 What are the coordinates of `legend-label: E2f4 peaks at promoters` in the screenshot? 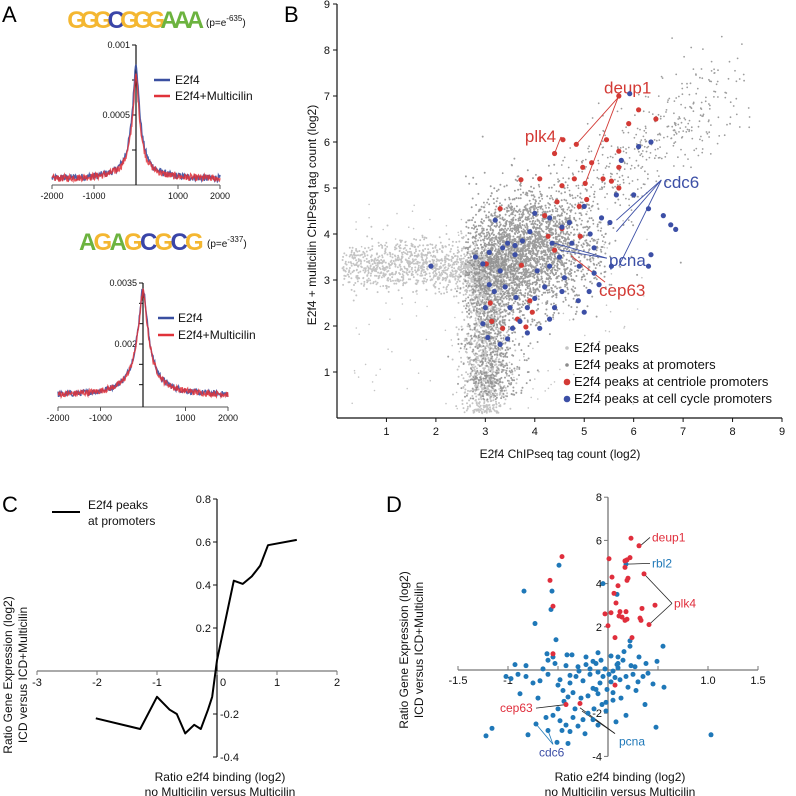 It's located at (645, 364).